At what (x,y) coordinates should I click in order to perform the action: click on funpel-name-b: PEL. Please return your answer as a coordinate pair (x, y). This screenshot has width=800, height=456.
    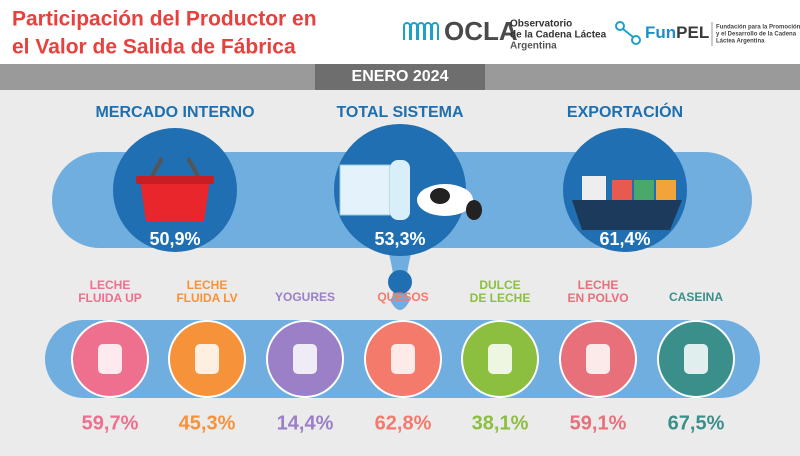
    Looking at the image, I should click on (692, 32).